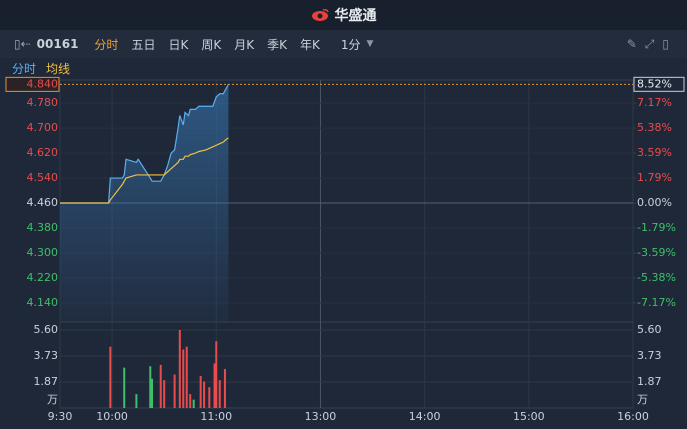 Image resolution: width=687 pixels, height=429 pixels. What do you see at coordinates (60, 416) in the screenshot?
I see `x-tick-label: 9:30` at bounding box center [60, 416].